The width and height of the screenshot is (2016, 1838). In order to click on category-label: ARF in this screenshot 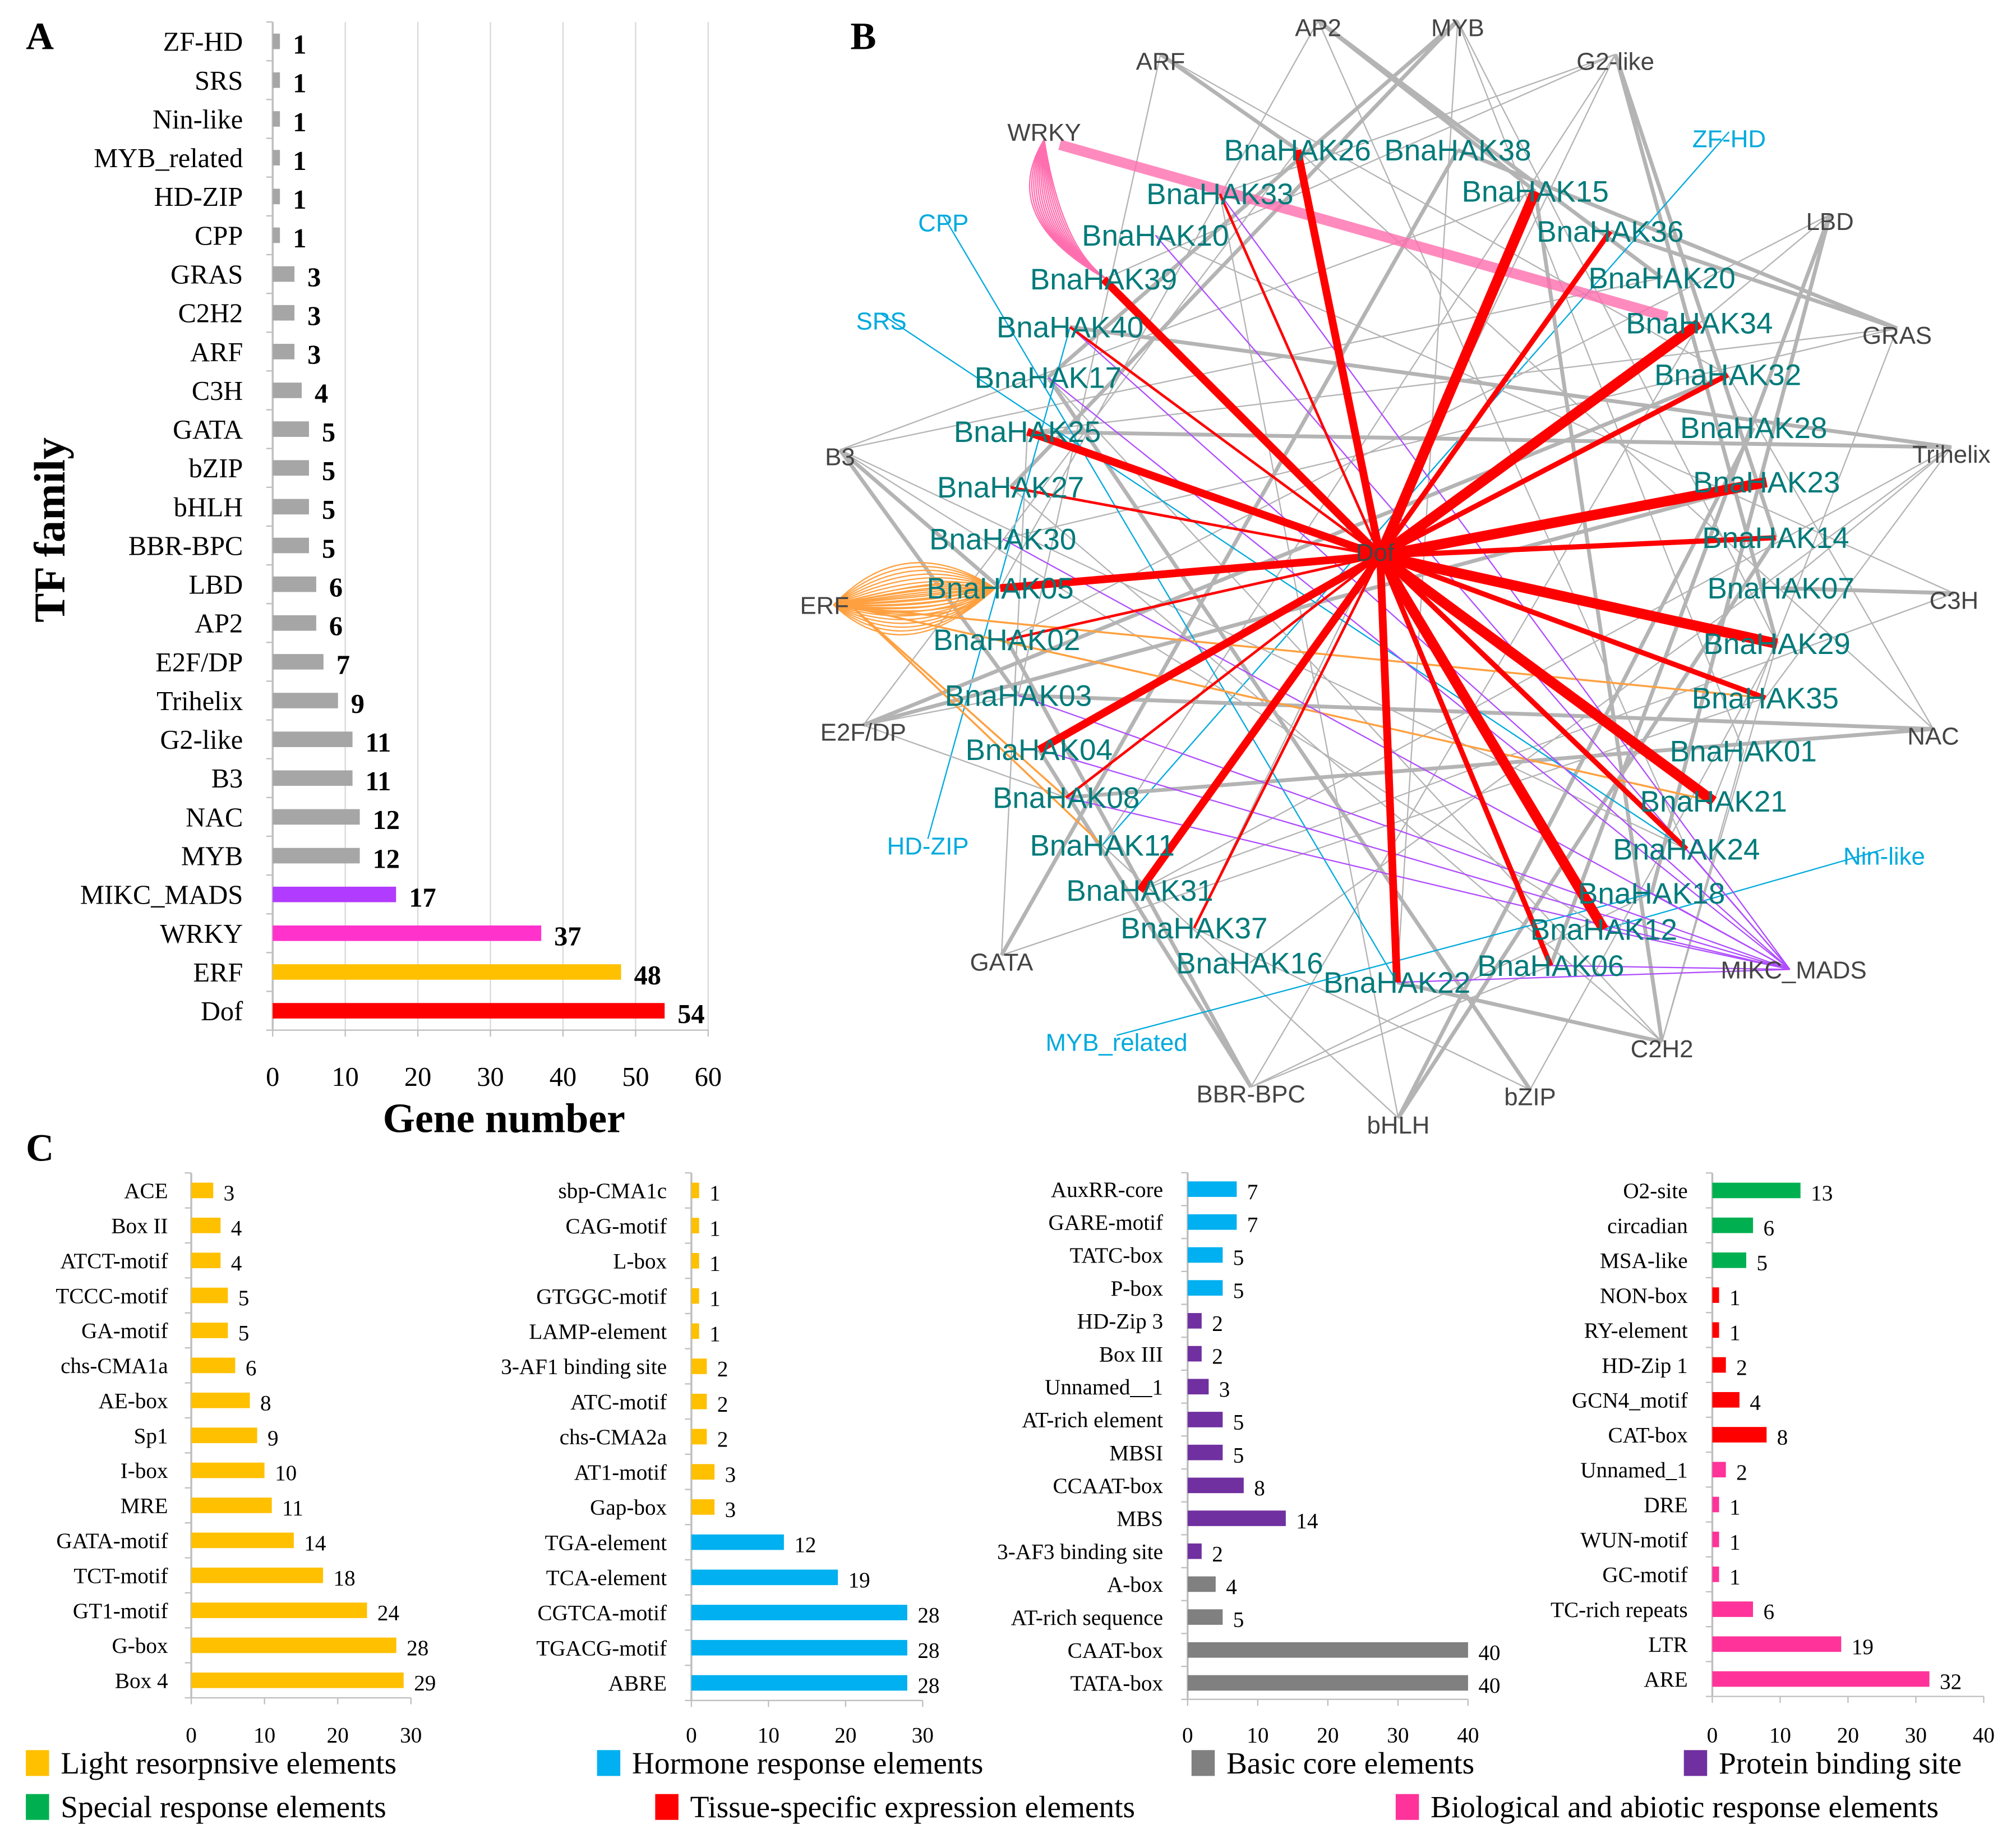, I will do `click(216, 352)`.